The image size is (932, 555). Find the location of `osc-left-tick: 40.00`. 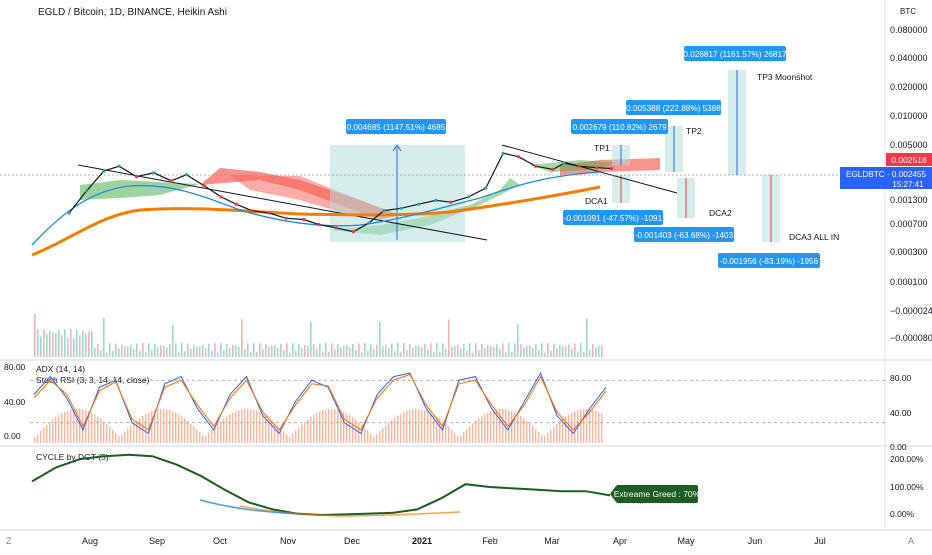

osc-left-tick: 40.00 is located at coordinates (15, 402).